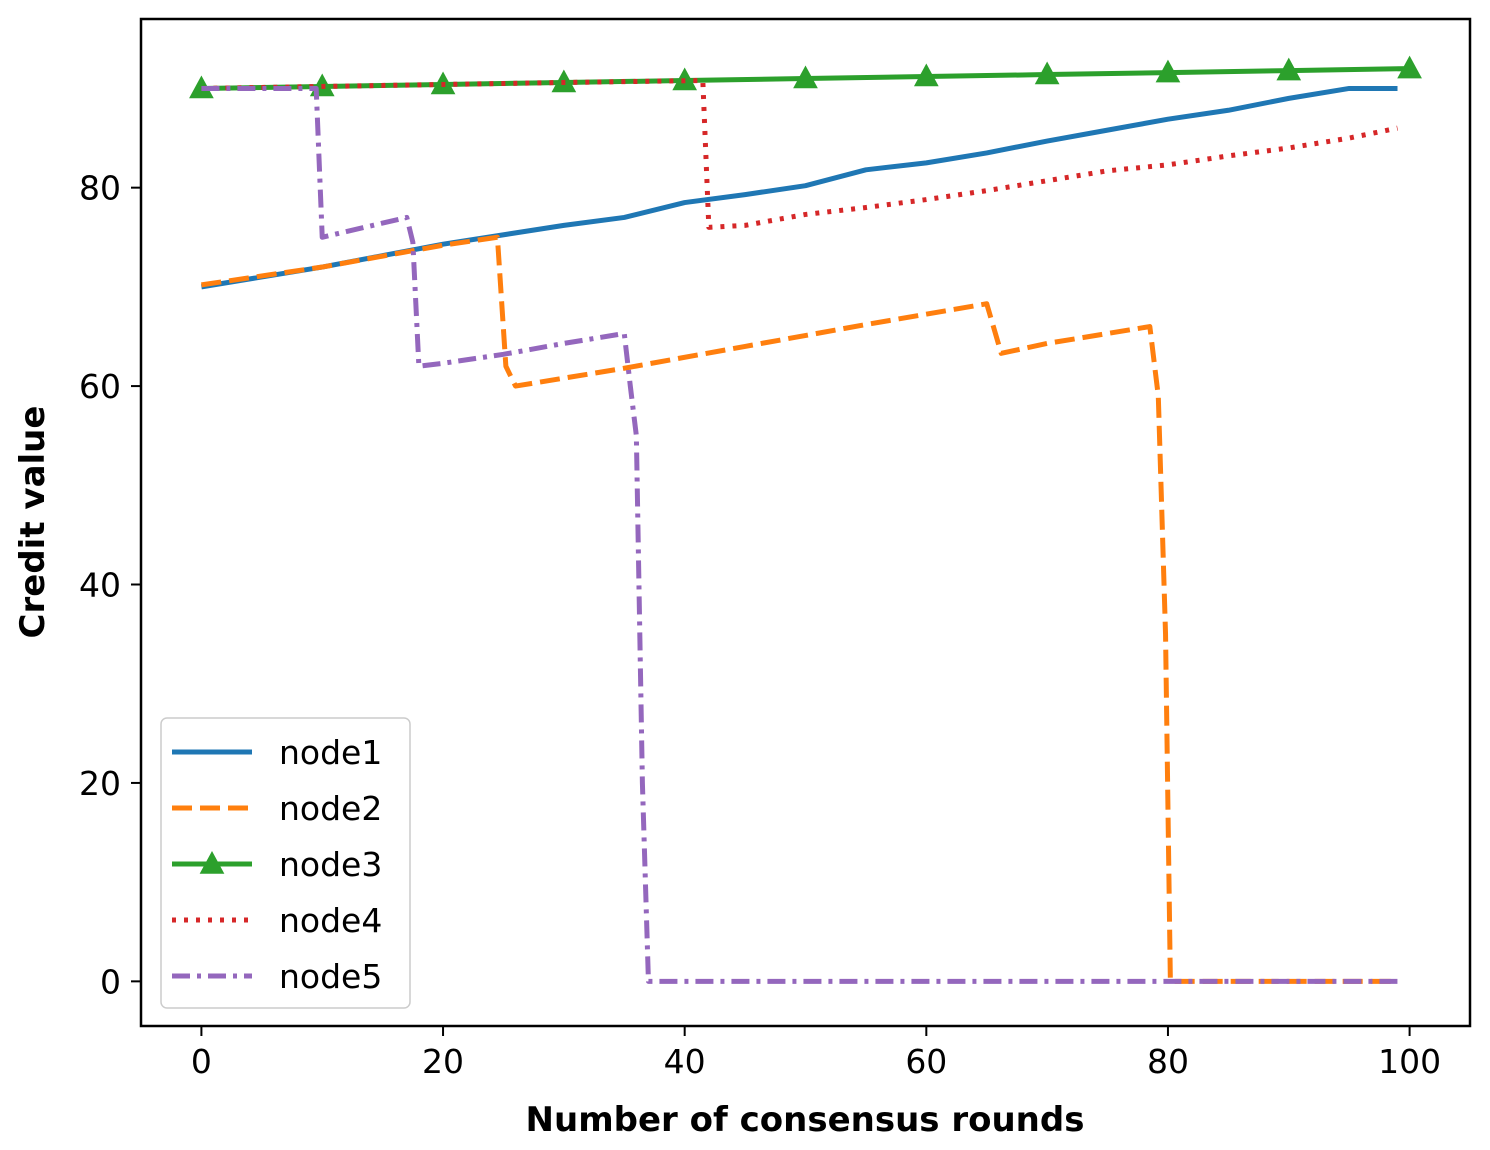 This screenshot has width=1490, height=1150. Describe the element at coordinates (330, 920) in the screenshot. I see `legend-label-node4: node4` at that location.